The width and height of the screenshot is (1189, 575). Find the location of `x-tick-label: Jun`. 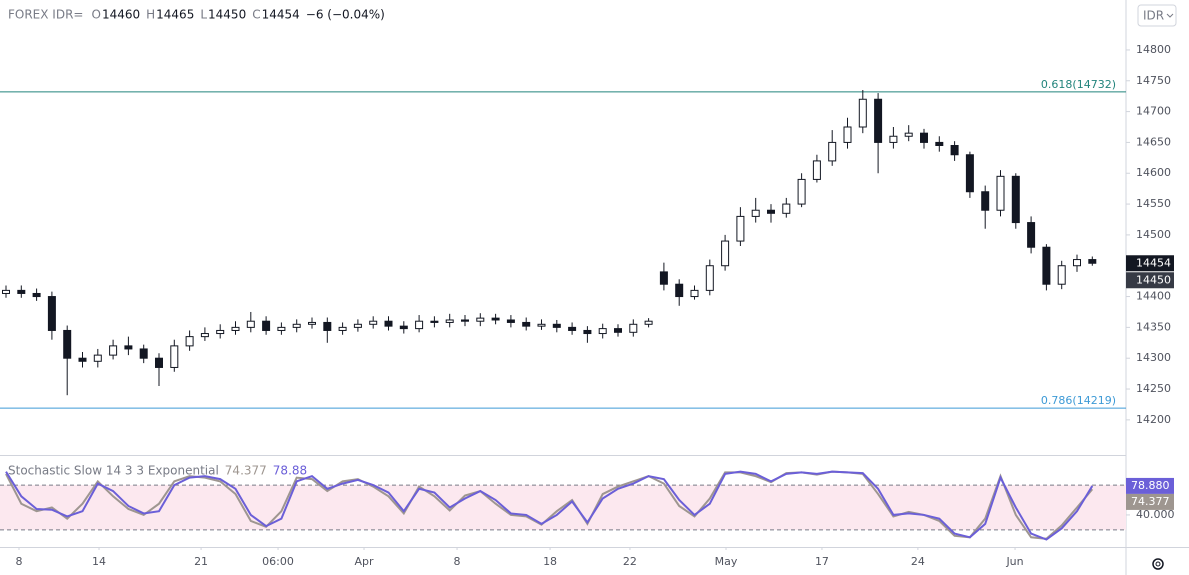

x-tick-label: Jun is located at coordinates (1014, 561).